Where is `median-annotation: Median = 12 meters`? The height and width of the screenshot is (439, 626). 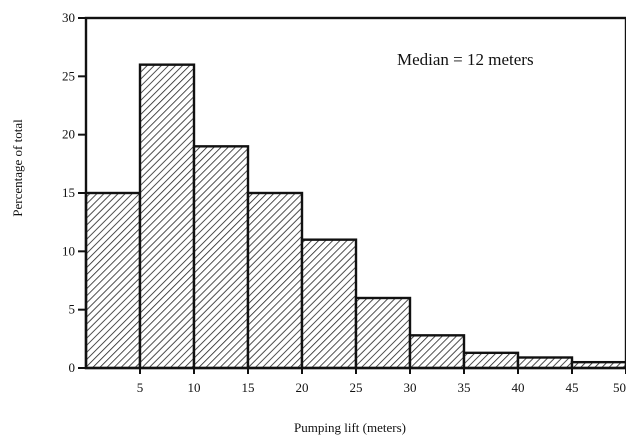 median-annotation: Median = 12 meters is located at coordinates (465, 59).